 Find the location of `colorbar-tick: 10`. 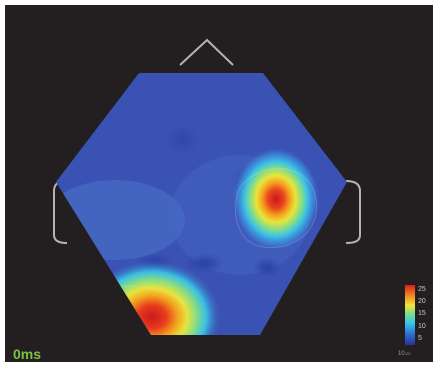

colorbar-tick: 10 is located at coordinates (422, 326).